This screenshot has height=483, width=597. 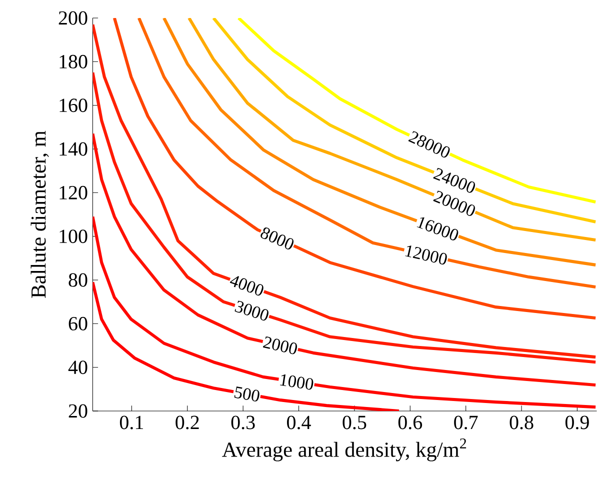 I want to click on text: 28000, so click(x=429, y=144).